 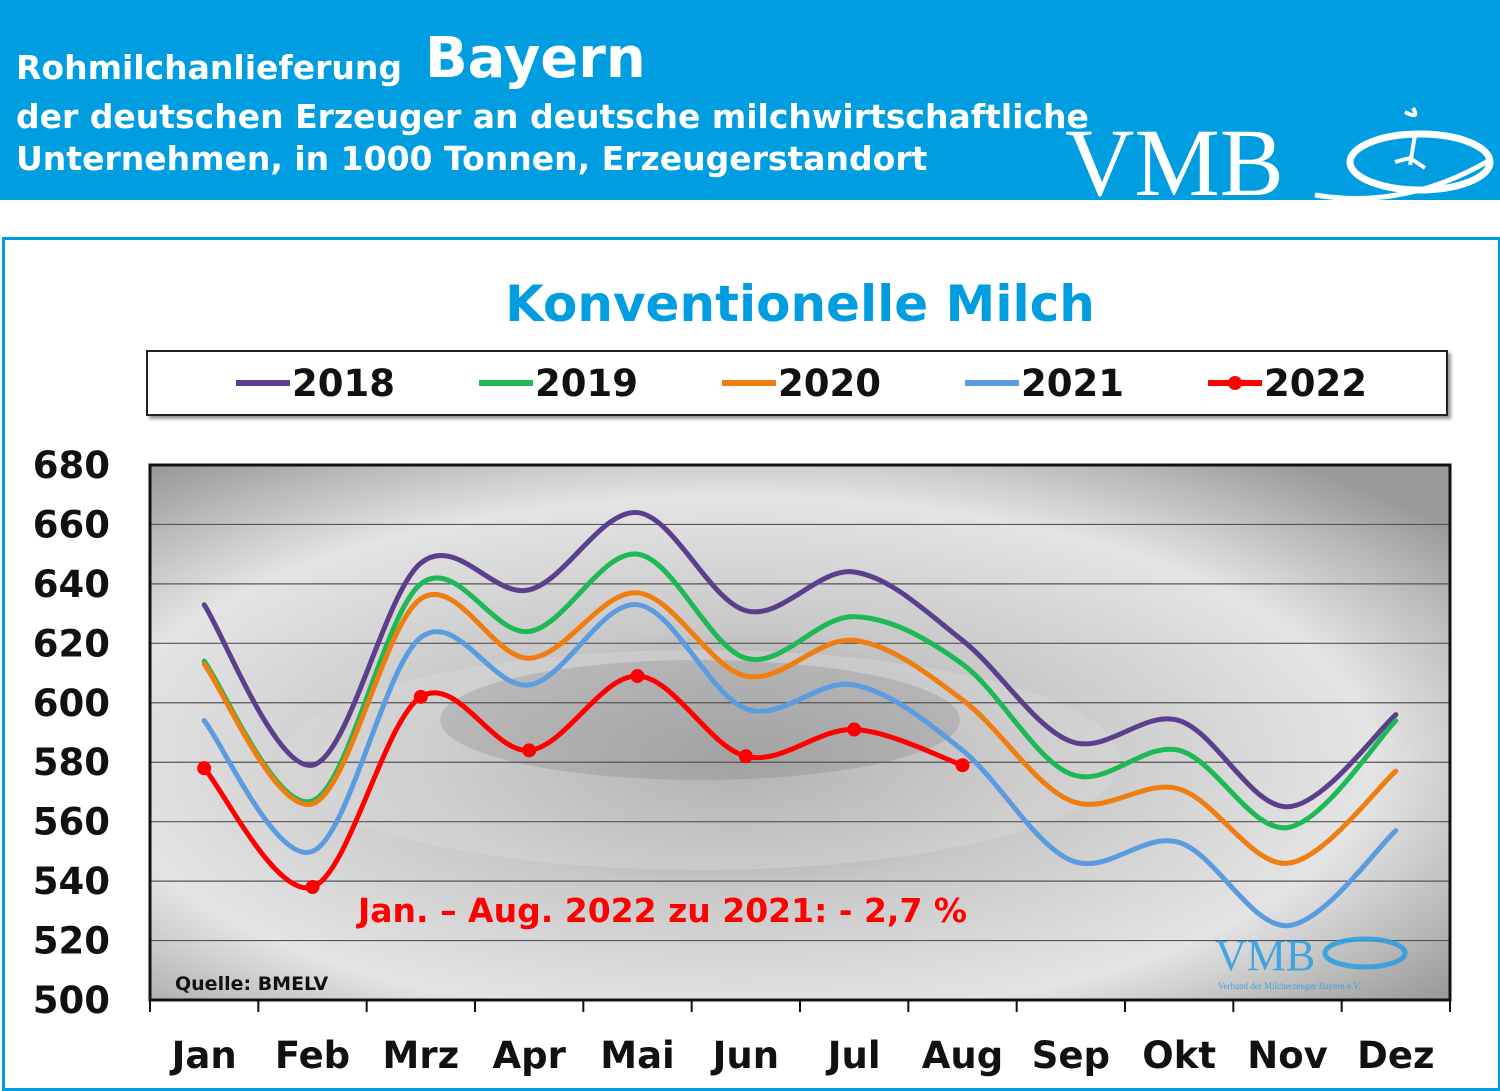 I want to click on annotation: Jan. – Aug. 2022 zu 2021: - 2,7 %, so click(x=661, y=910).